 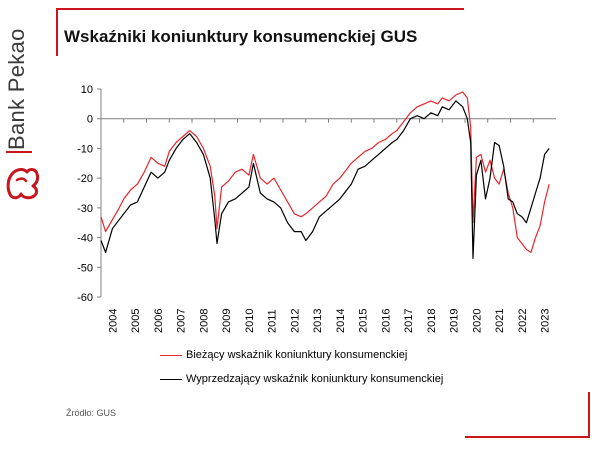 What do you see at coordinates (182, 321) in the screenshot?
I see `x-tick-label: 2007` at bounding box center [182, 321].